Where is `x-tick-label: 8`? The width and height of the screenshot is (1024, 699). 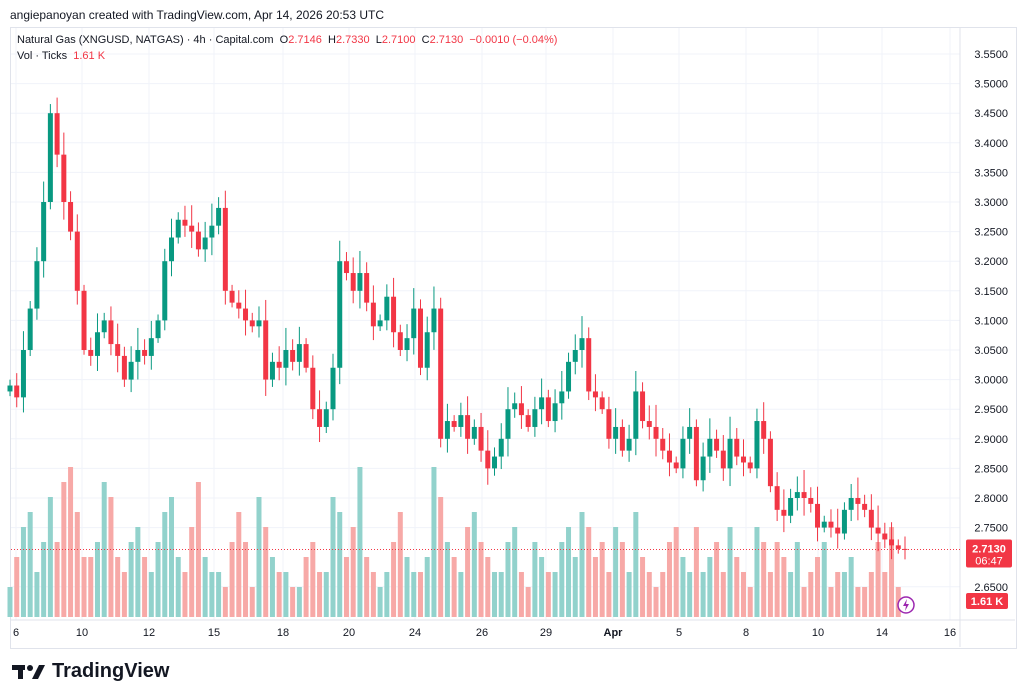
x-tick-label: 8 is located at coordinates (746, 633).